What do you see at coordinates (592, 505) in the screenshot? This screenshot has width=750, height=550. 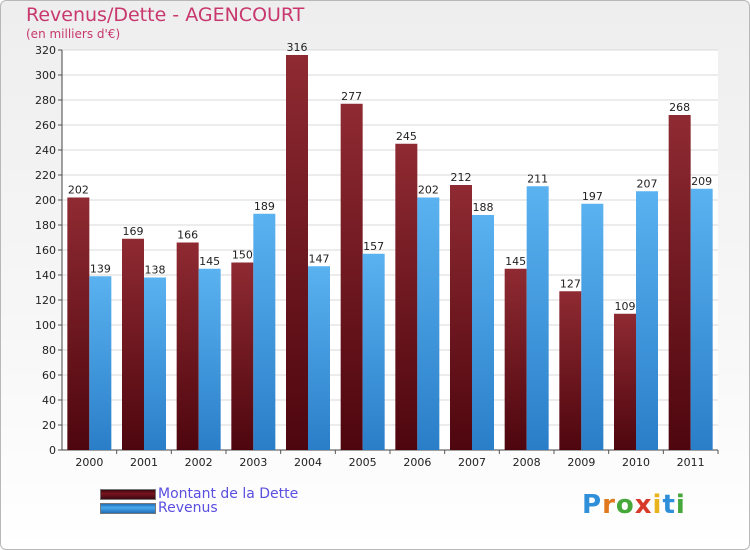 I see `logo-letter: P` at bounding box center [592, 505].